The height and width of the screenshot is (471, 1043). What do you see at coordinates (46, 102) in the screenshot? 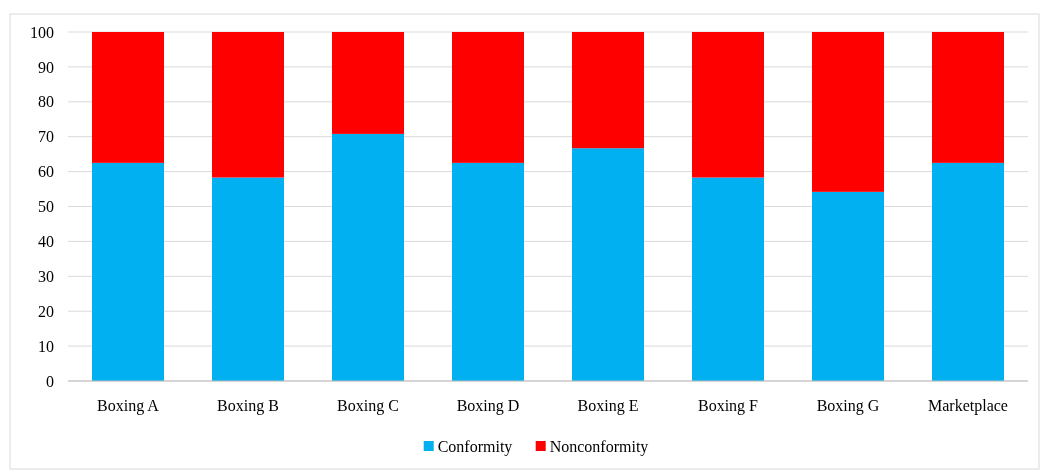
I see `y-tick-label: 80` at bounding box center [46, 102].